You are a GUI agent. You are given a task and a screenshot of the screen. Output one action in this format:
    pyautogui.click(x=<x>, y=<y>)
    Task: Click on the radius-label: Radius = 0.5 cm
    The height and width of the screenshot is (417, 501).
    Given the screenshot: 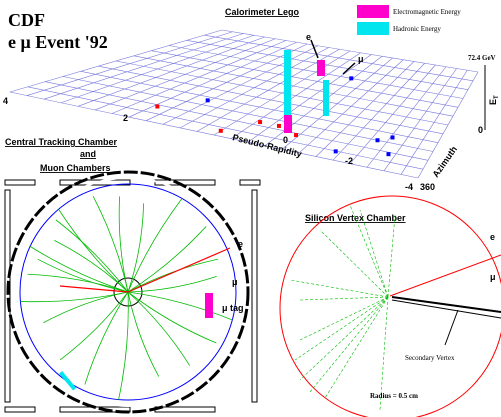 What is the action you would take?
    pyautogui.click(x=394, y=396)
    